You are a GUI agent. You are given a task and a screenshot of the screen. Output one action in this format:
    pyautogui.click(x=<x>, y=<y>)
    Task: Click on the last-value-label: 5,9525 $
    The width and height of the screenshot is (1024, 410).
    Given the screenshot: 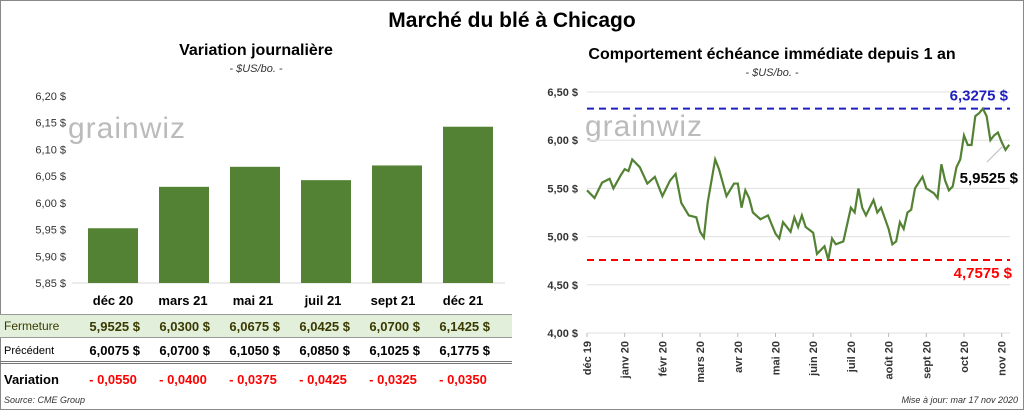 What is the action you would take?
    pyautogui.click(x=989, y=178)
    